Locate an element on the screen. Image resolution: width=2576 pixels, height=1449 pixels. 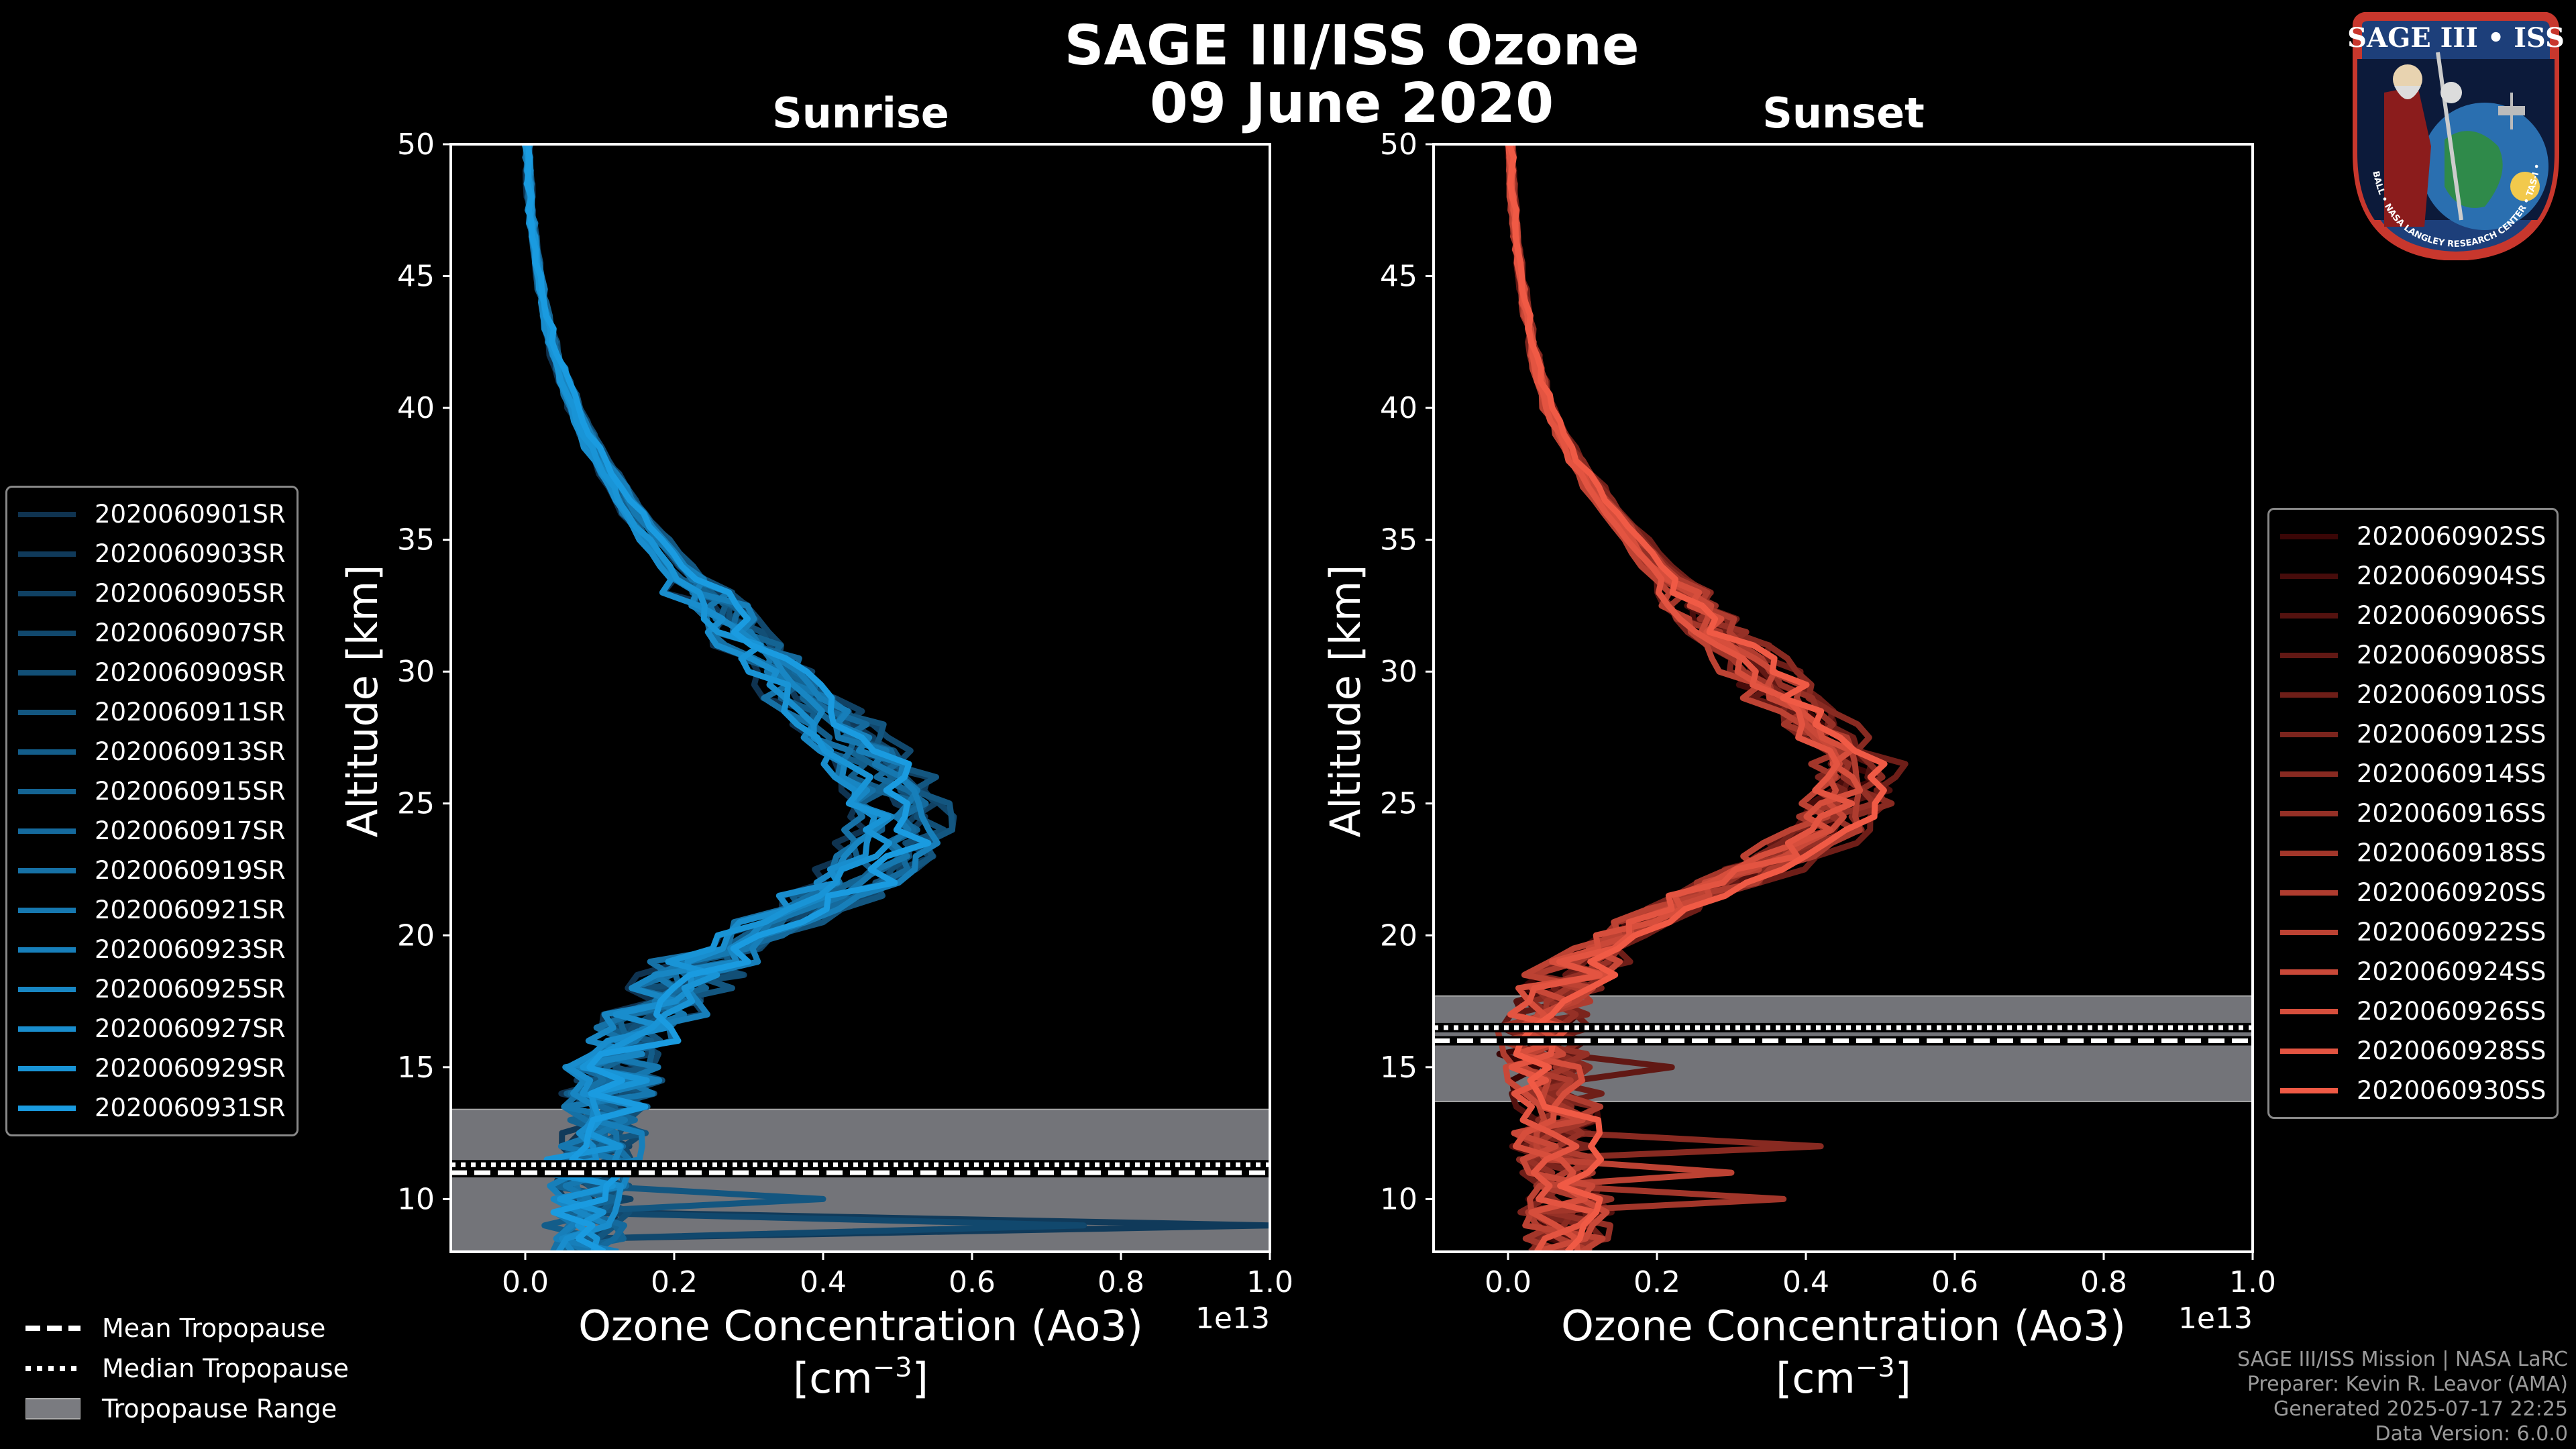
sunset-legend-label: 2020060906SS is located at coordinates (2451, 615).